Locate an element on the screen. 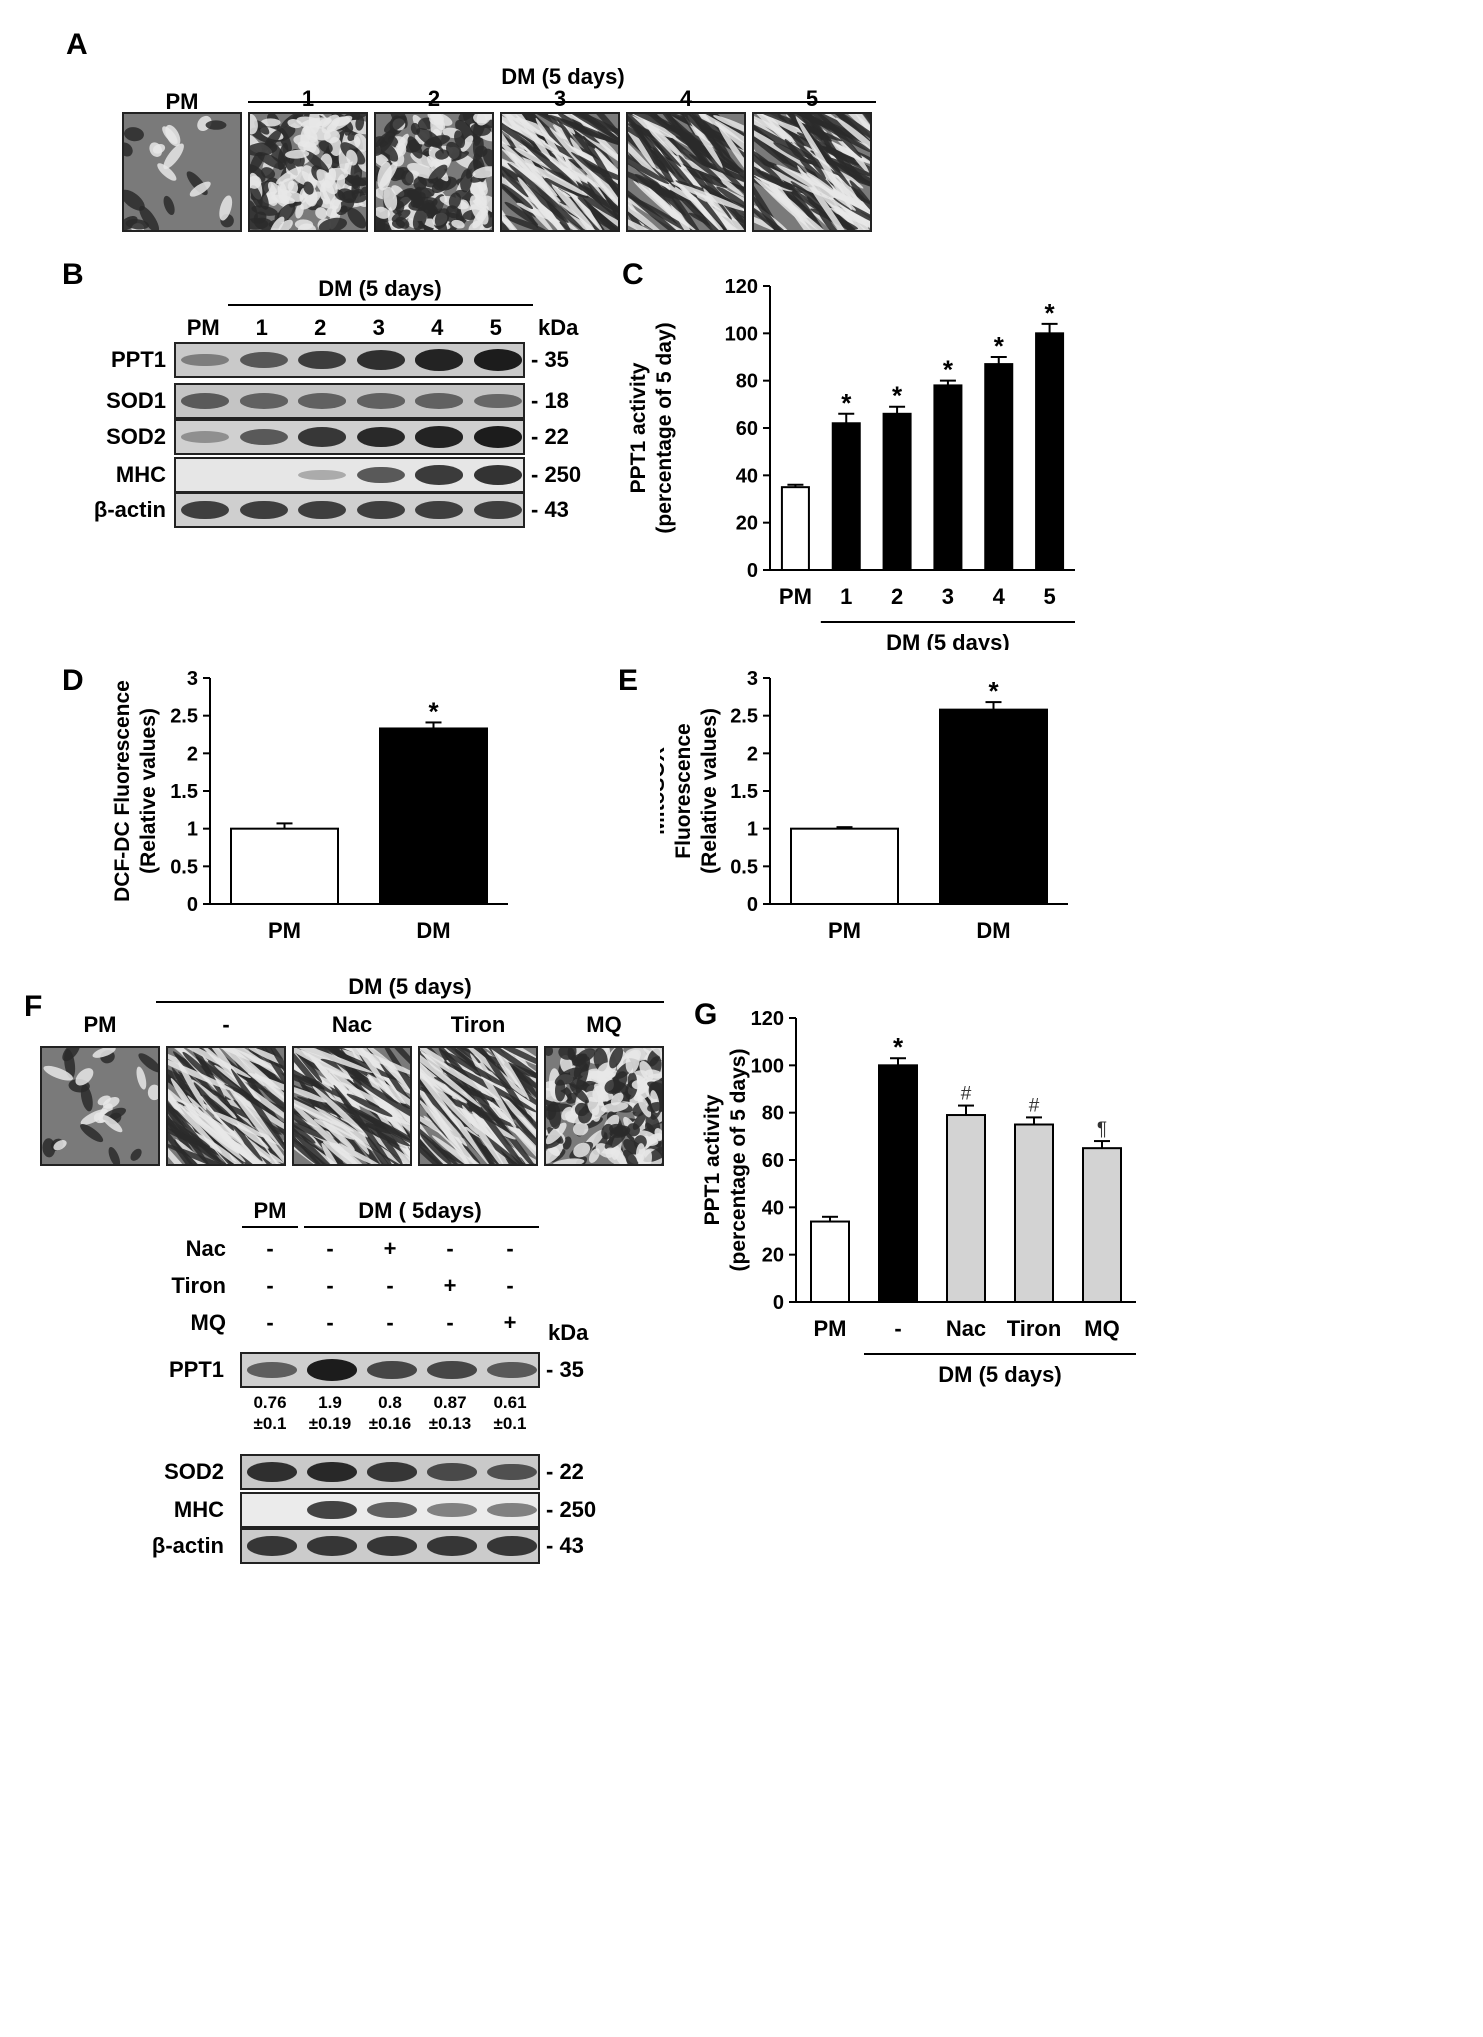  panel-b-header: DM (5 days) is located at coordinates (380, 288).